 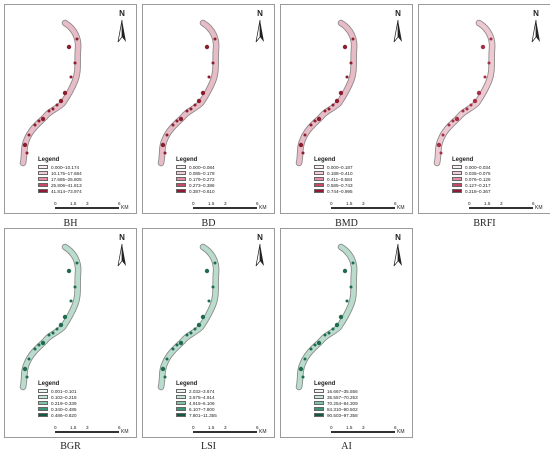 I want to click on legend-label: 17.685–25.805, so click(x=66, y=179).